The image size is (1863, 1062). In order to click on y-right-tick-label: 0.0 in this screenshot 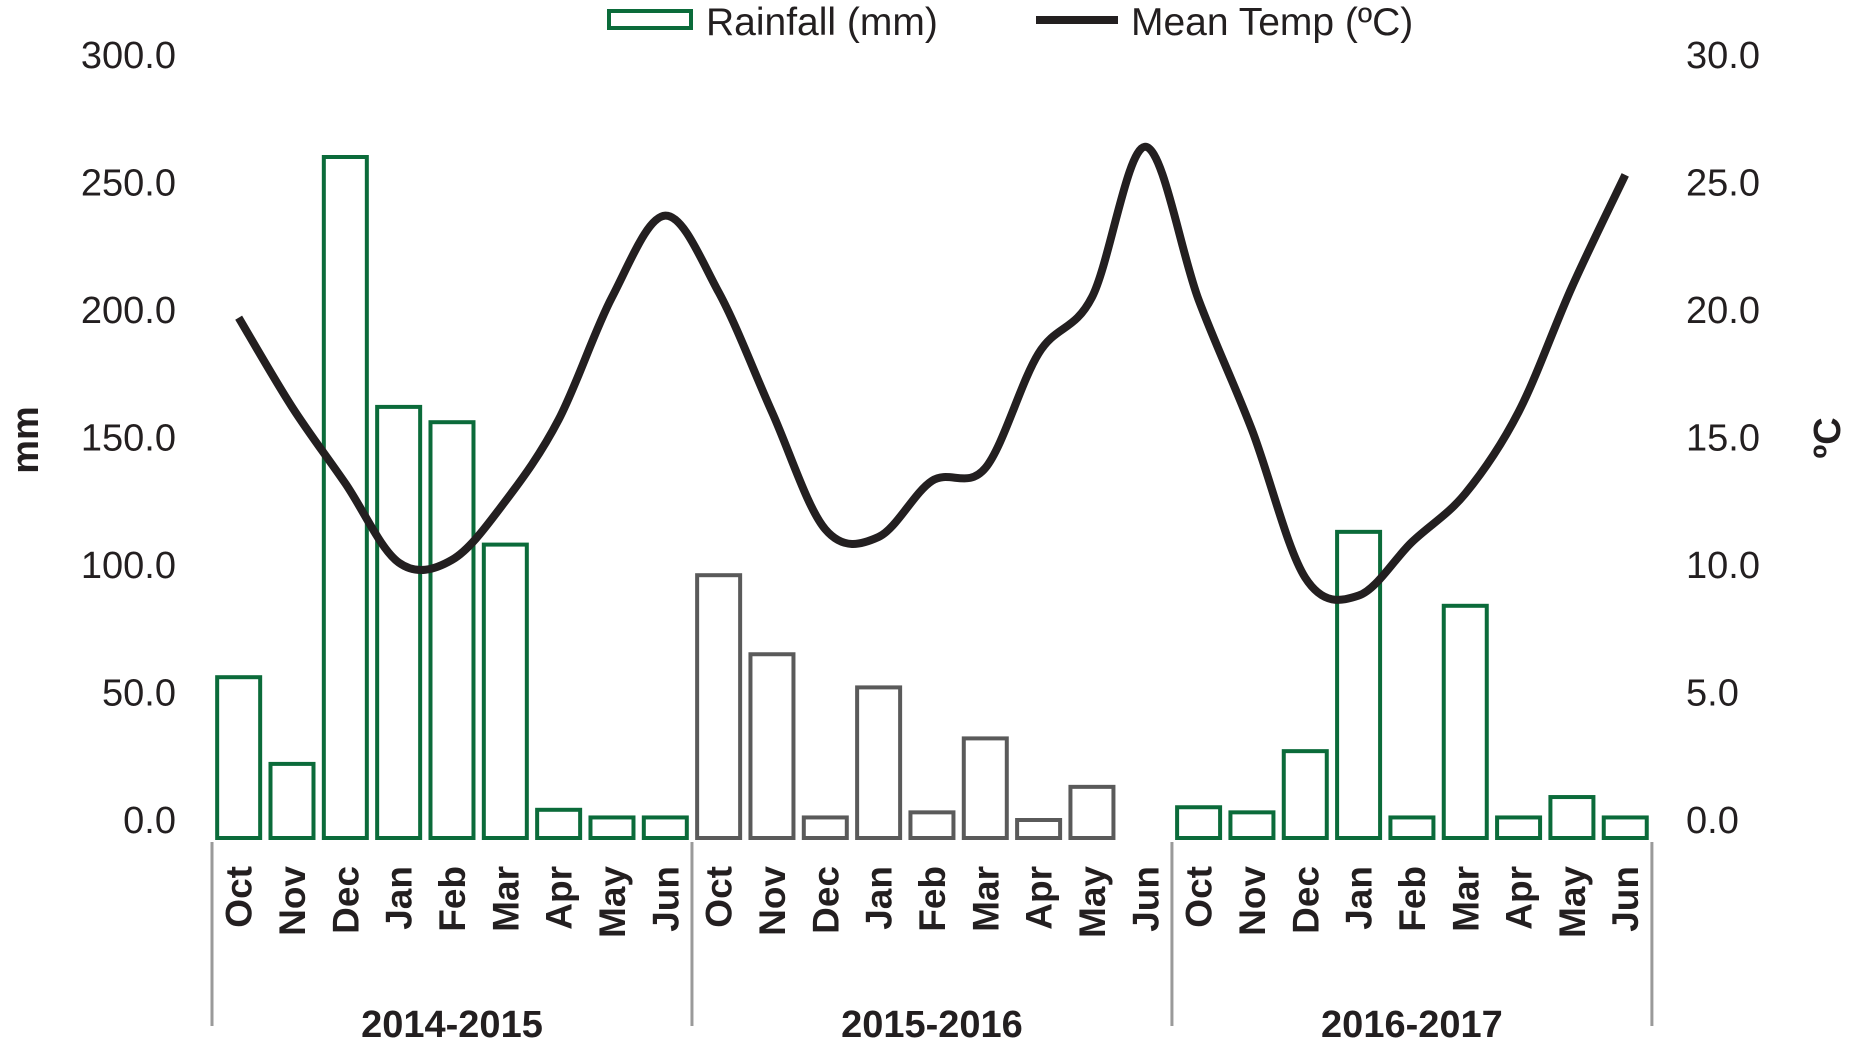, I will do `click(1712, 821)`.